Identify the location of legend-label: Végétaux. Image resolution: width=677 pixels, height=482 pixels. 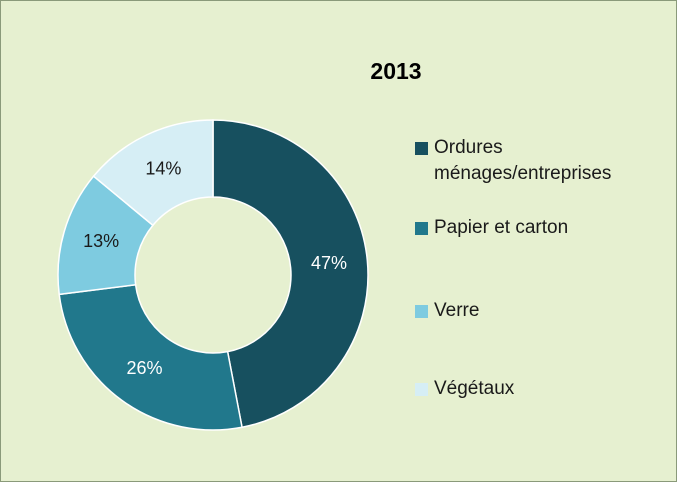
(474, 388).